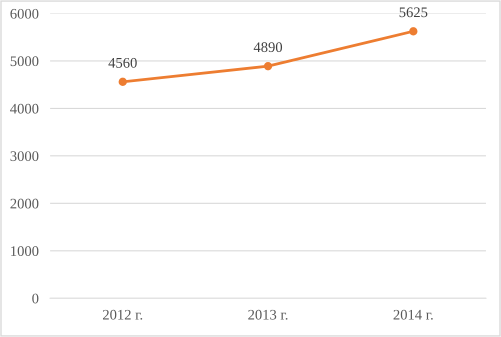 This screenshot has width=501, height=337. What do you see at coordinates (122, 315) in the screenshot?
I see `x-tick-label: 2012 г.` at bounding box center [122, 315].